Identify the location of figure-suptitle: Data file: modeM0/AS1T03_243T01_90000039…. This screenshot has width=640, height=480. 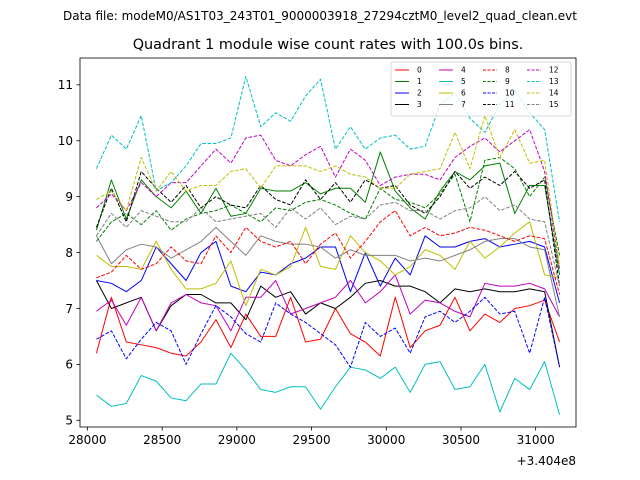
(320, 16).